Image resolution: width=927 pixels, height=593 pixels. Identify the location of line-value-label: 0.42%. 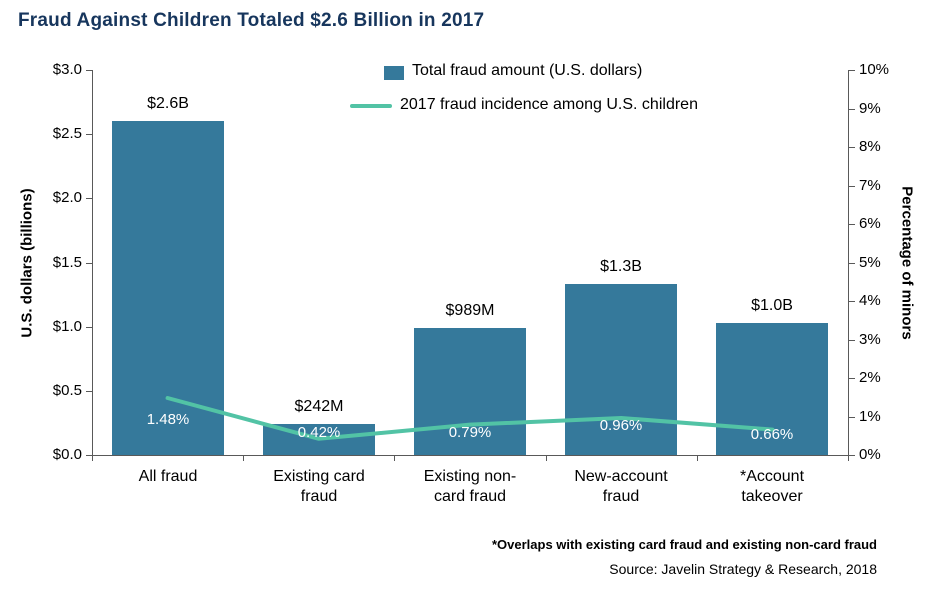
(319, 432).